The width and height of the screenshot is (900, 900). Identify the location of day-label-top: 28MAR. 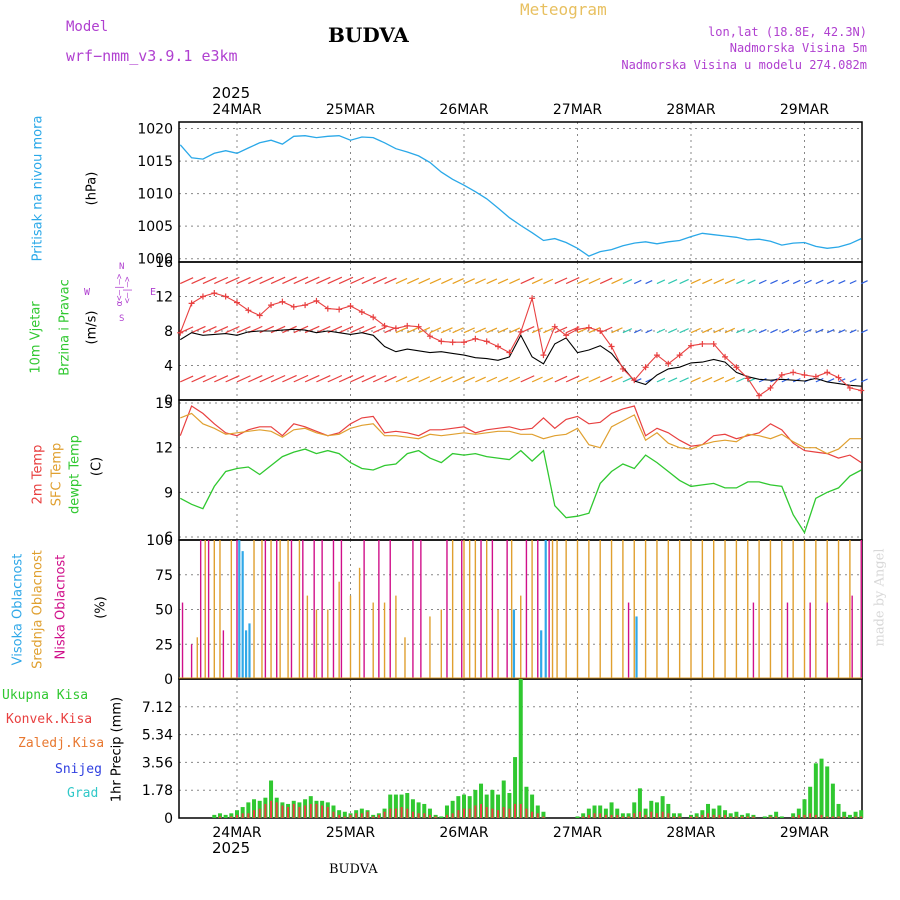
(690, 110).